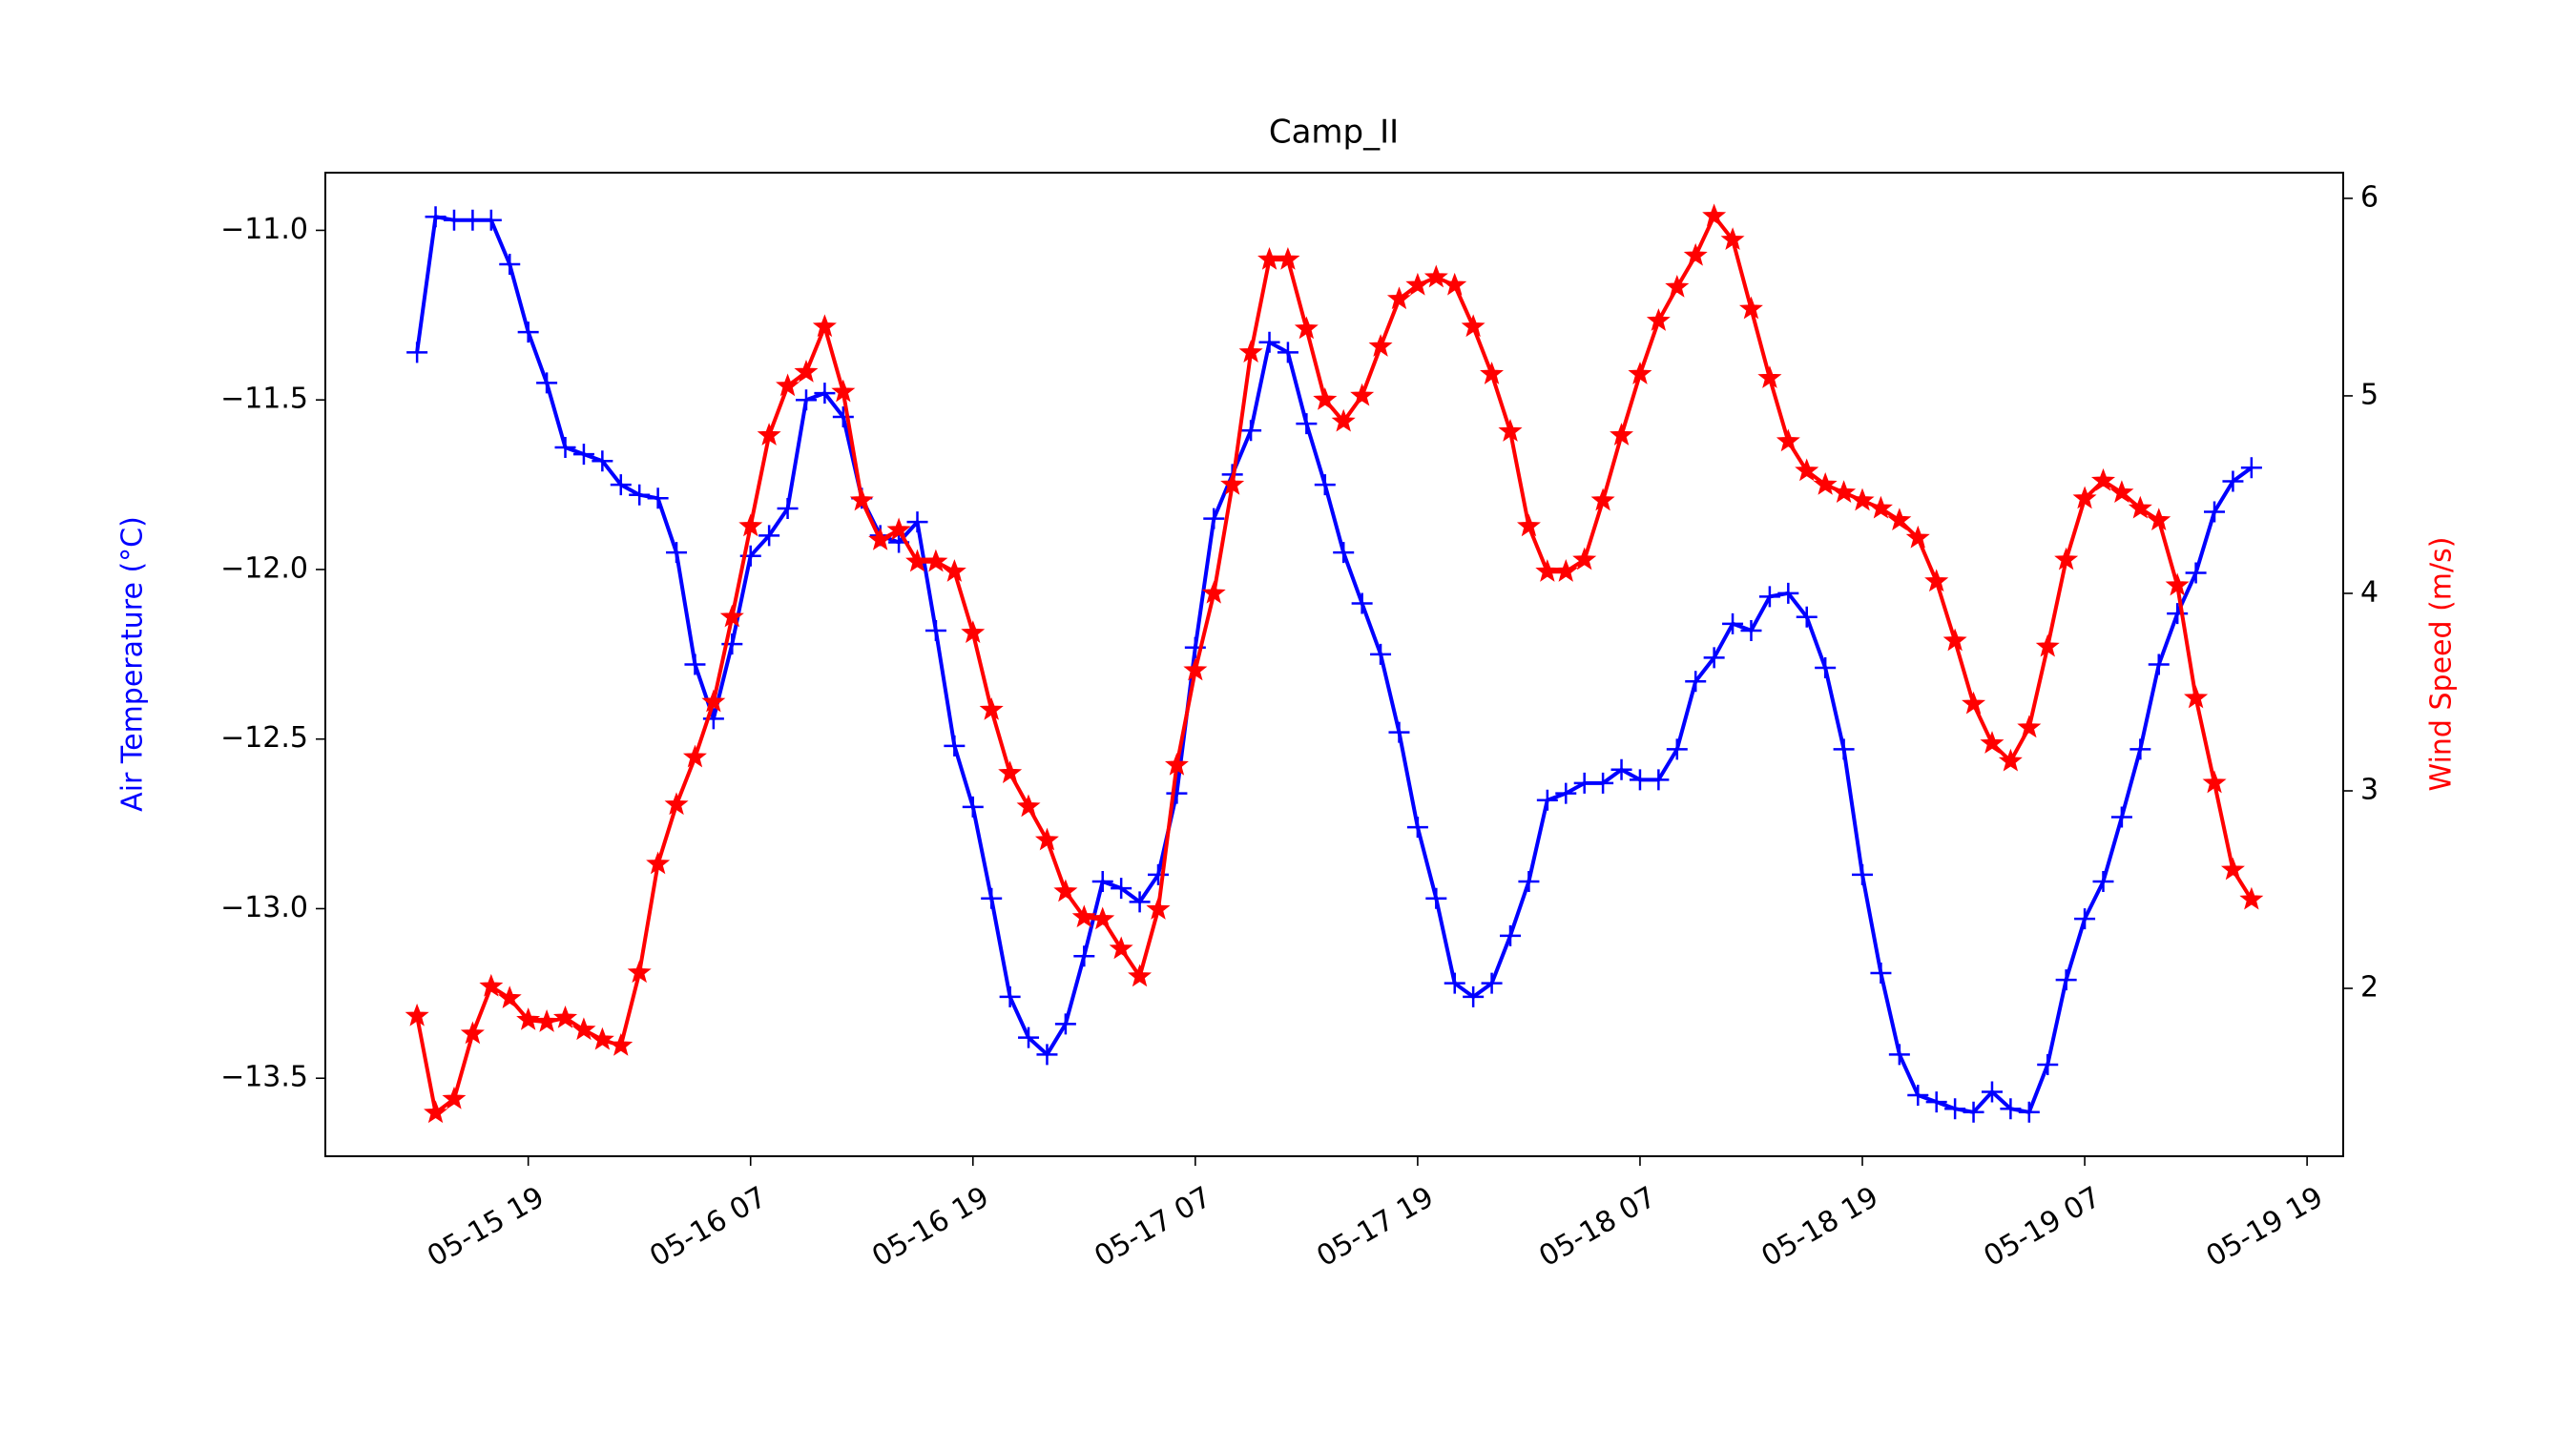 This screenshot has width=2576, height=1431. What do you see at coordinates (1597, 1227) in the screenshot?
I see `x-tick-label: 05-18 07` at bounding box center [1597, 1227].